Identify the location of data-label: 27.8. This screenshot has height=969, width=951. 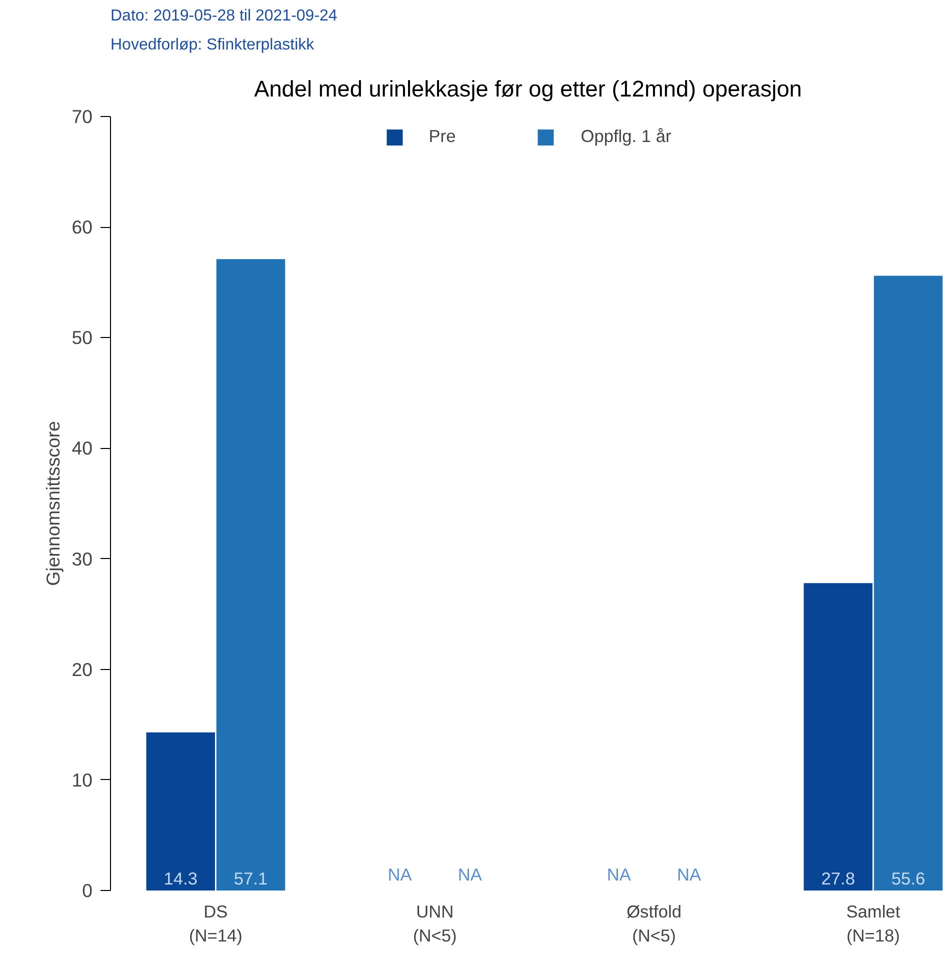
(838, 878).